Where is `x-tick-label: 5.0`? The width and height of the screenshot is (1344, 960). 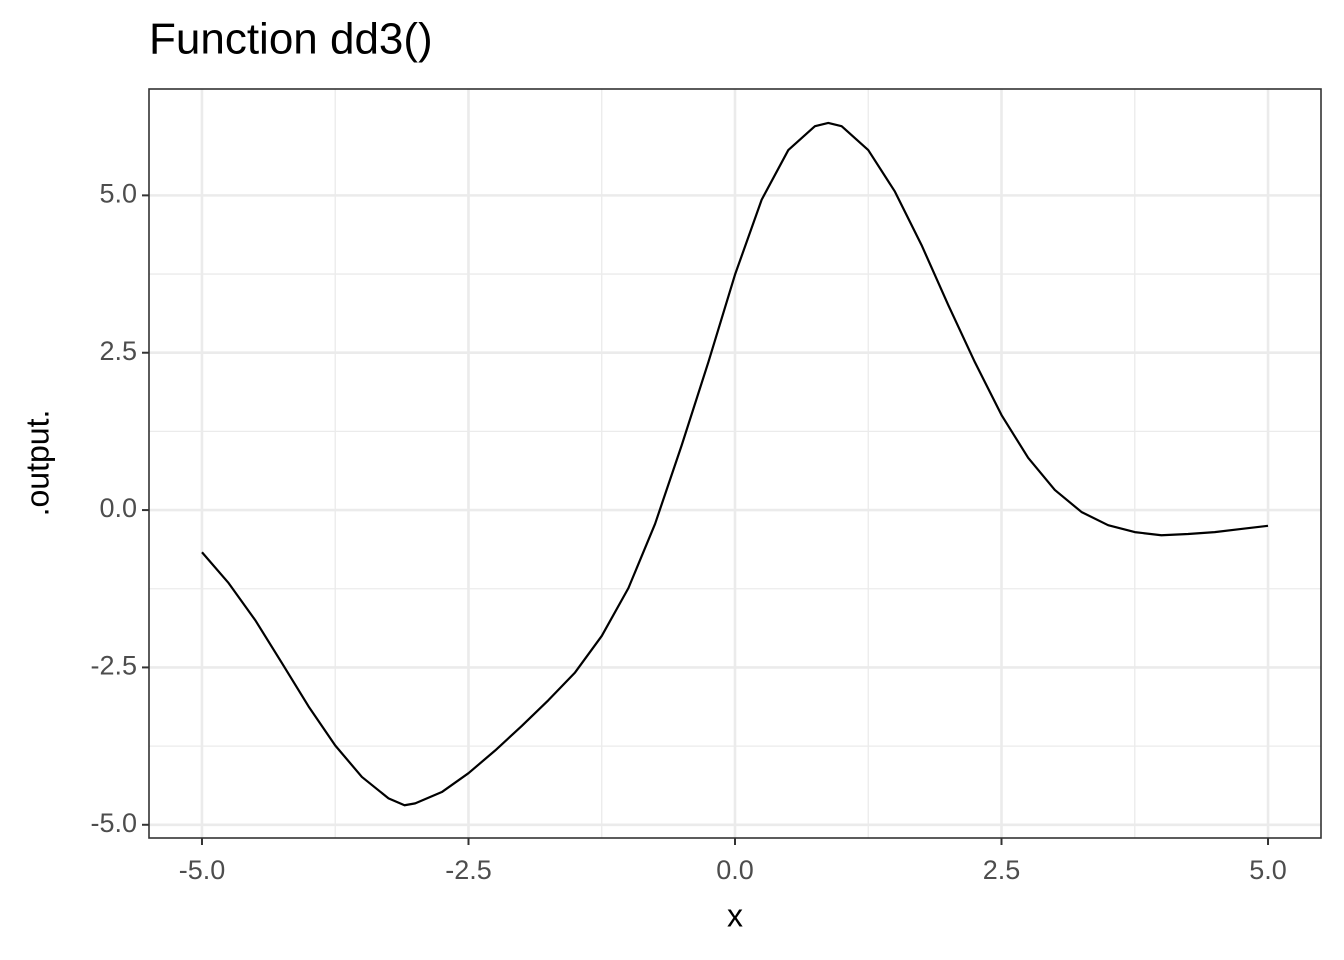
x-tick-label: 5.0 is located at coordinates (1268, 870).